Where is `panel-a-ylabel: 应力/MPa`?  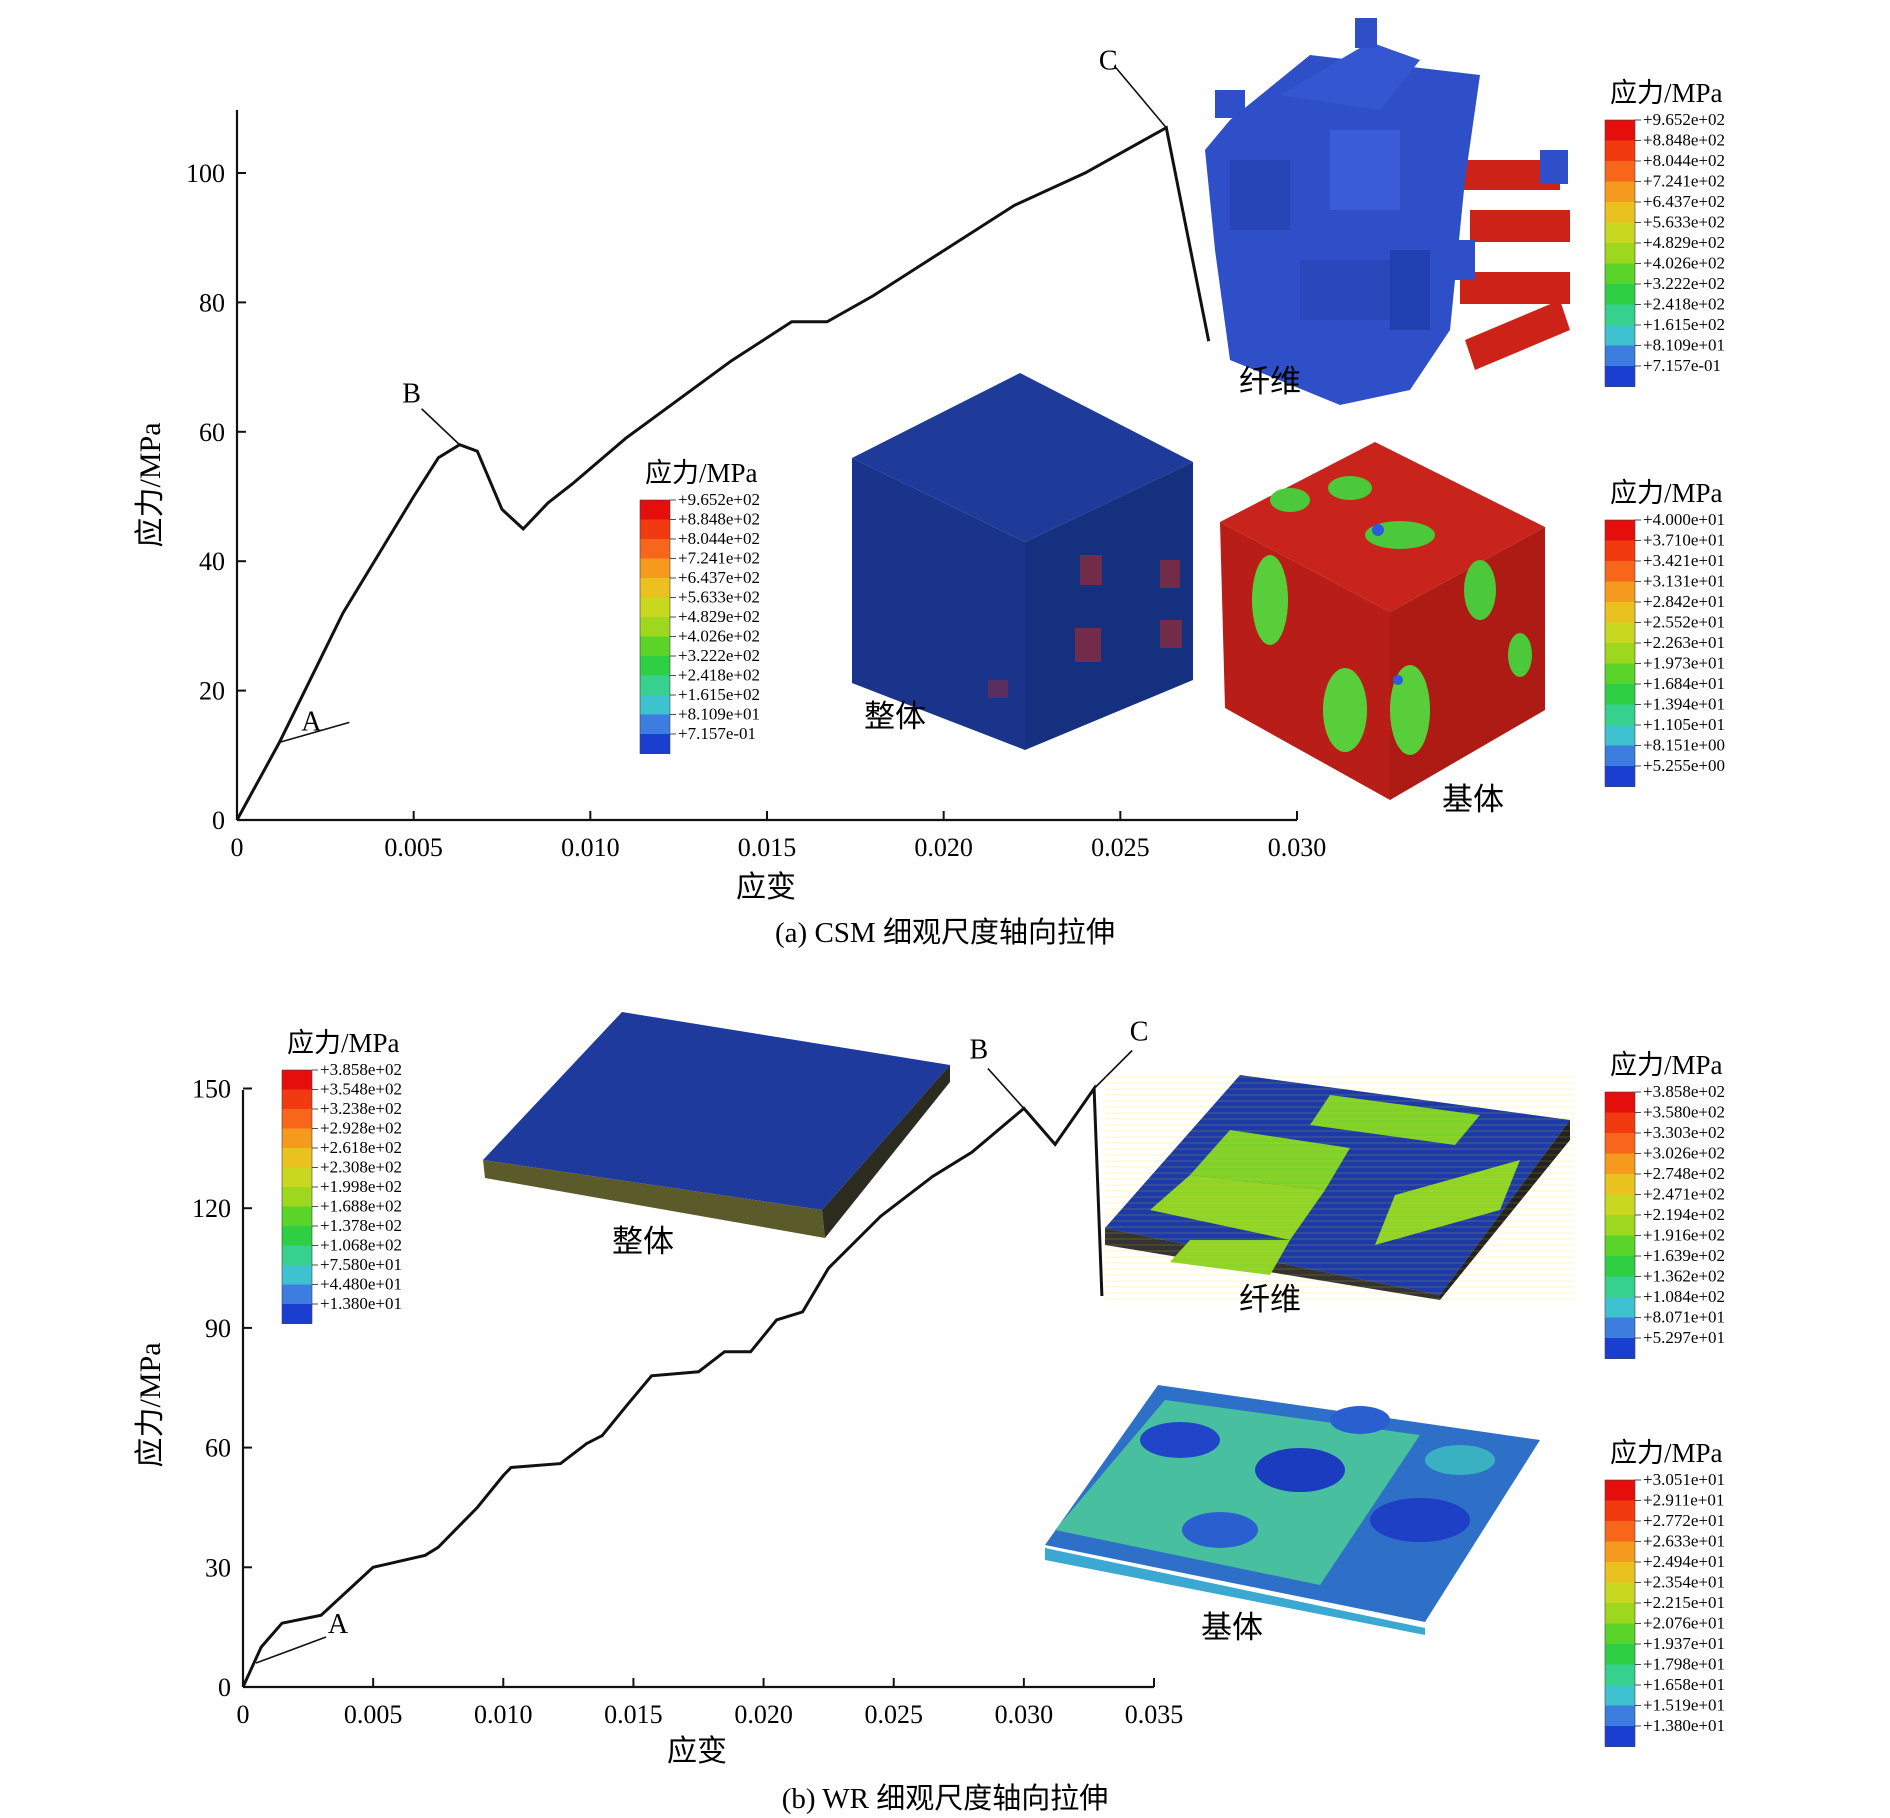 panel-a-ylabel: 应力/MPa is located at coordinates (150, 484).